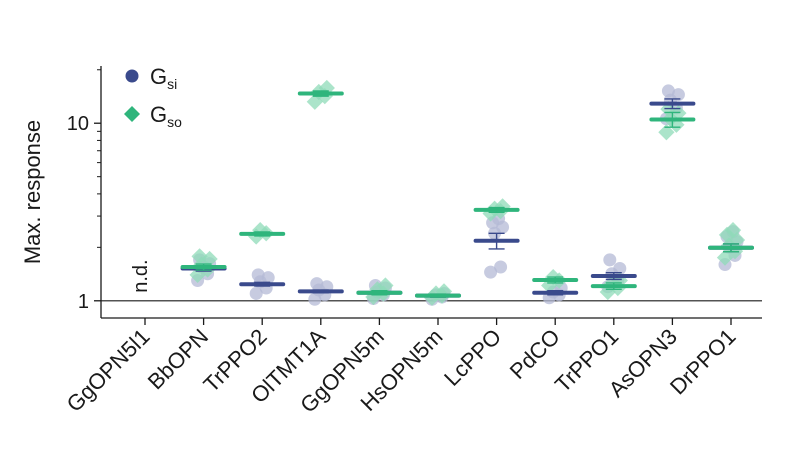 The image size is (790, 452). Describe the element at coordinates (132, 76) in the screenshot. I see `legend-marker-circle` at that location.